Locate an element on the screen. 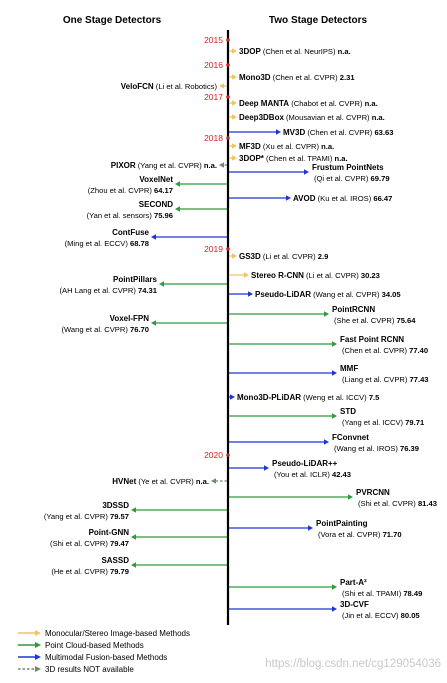 The image size is (447, 683). mmf-arrow-head is located at coordinates (334, 373).